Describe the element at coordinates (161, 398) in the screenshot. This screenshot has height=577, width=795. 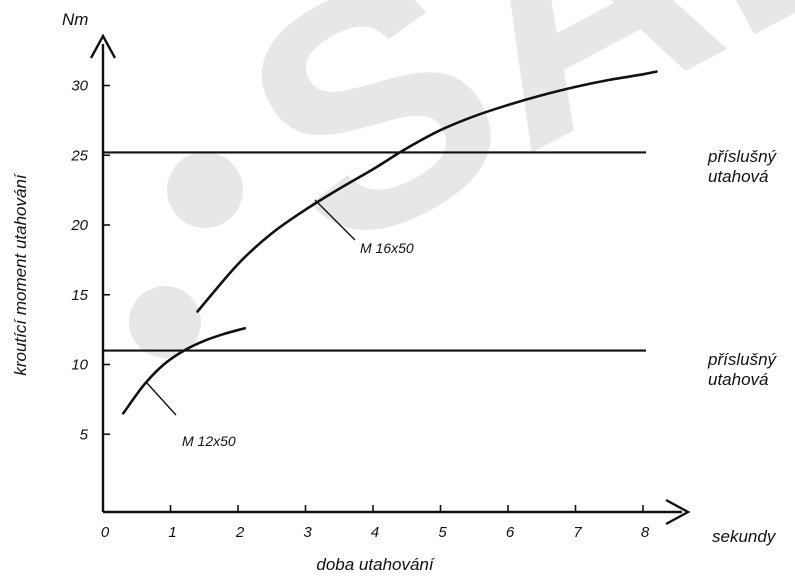
I see `callout-leader-m12` at that location.